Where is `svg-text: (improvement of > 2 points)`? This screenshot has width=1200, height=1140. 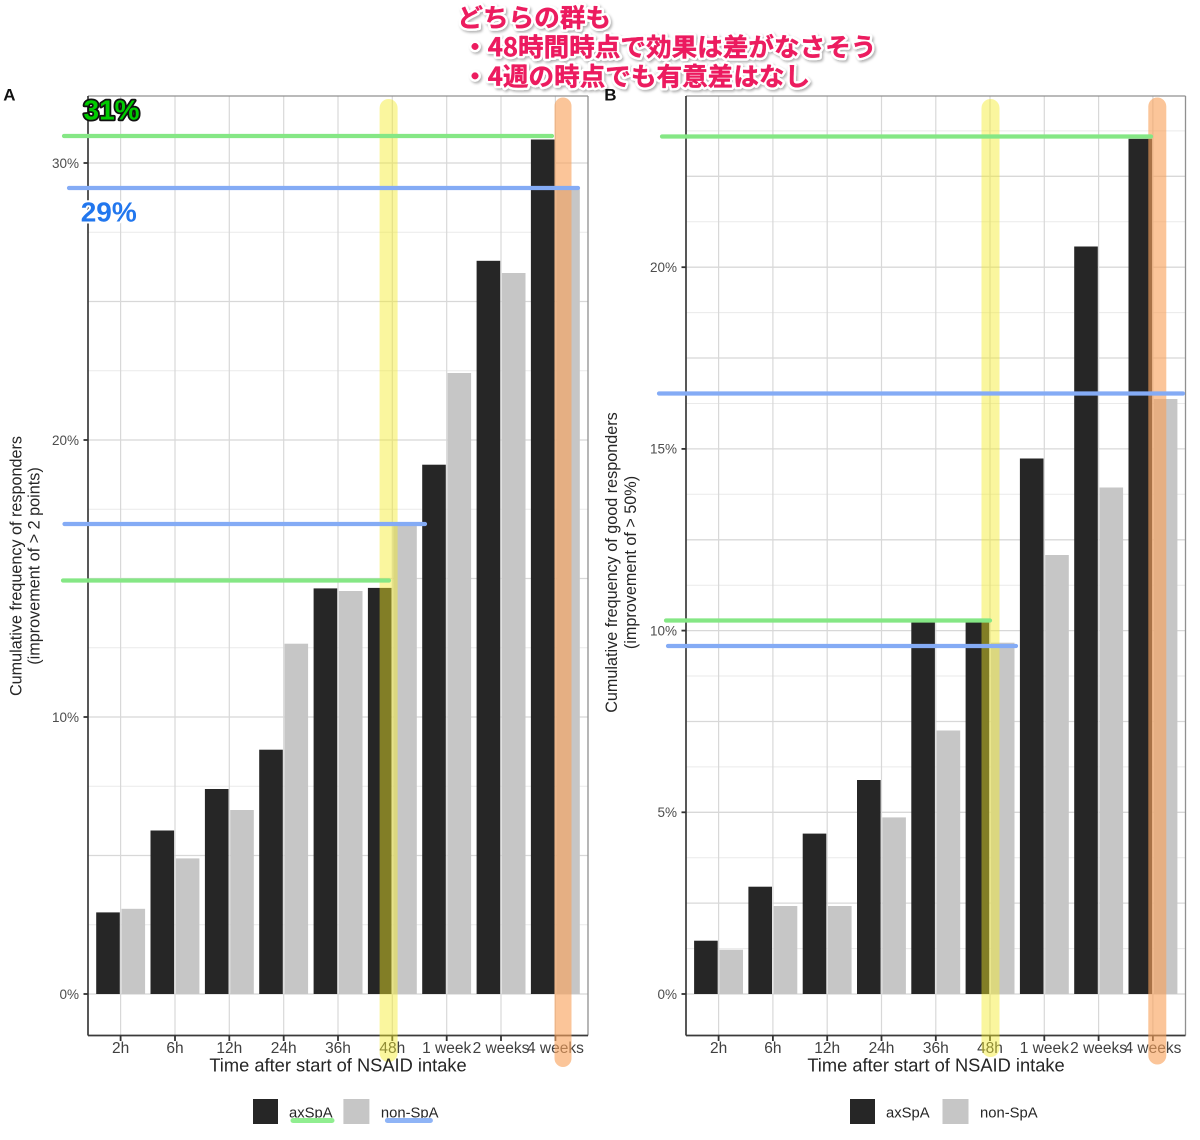 svg-text: (improvement of > 2 points) is located at coordinates (35, 565).